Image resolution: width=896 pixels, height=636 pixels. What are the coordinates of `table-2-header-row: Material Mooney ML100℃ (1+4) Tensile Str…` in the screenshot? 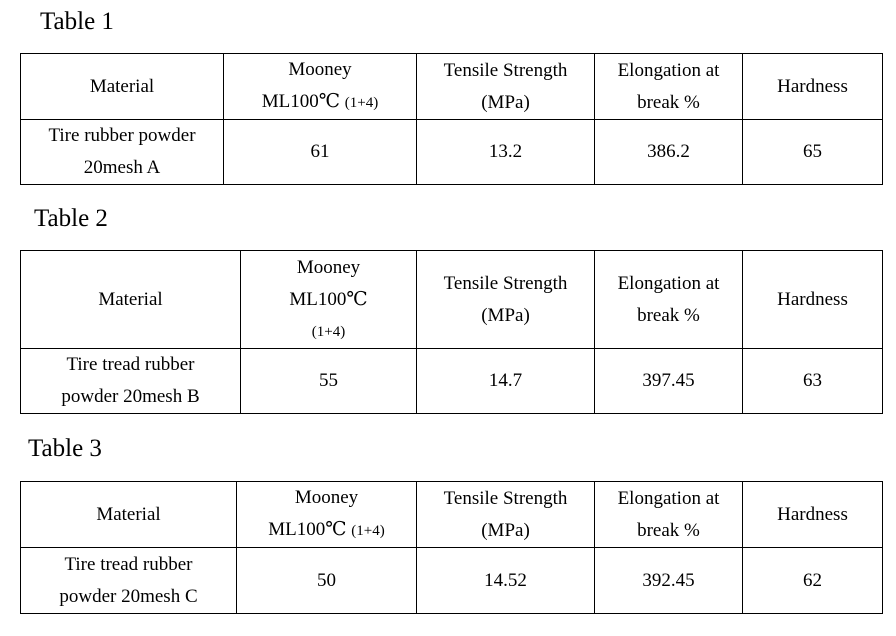 It's located at (451, 299).